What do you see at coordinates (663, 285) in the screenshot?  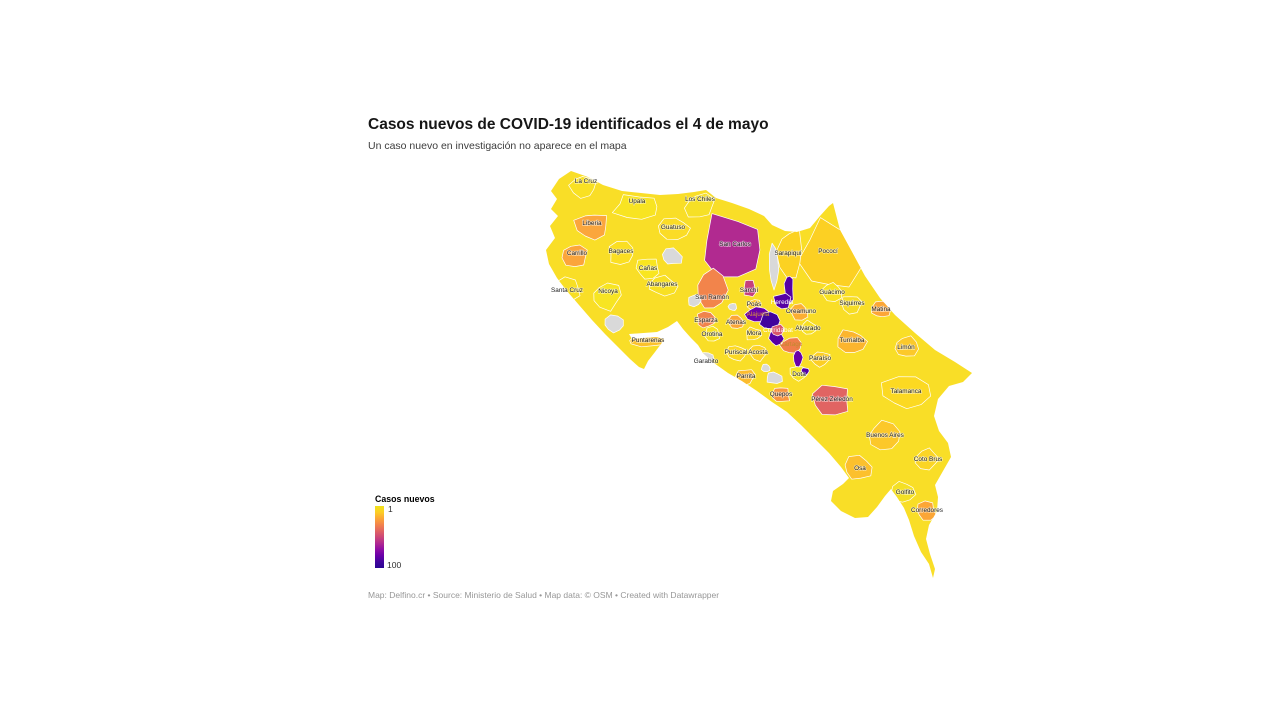 I see `canton-region-abangares` at bounding box center [663, 285].